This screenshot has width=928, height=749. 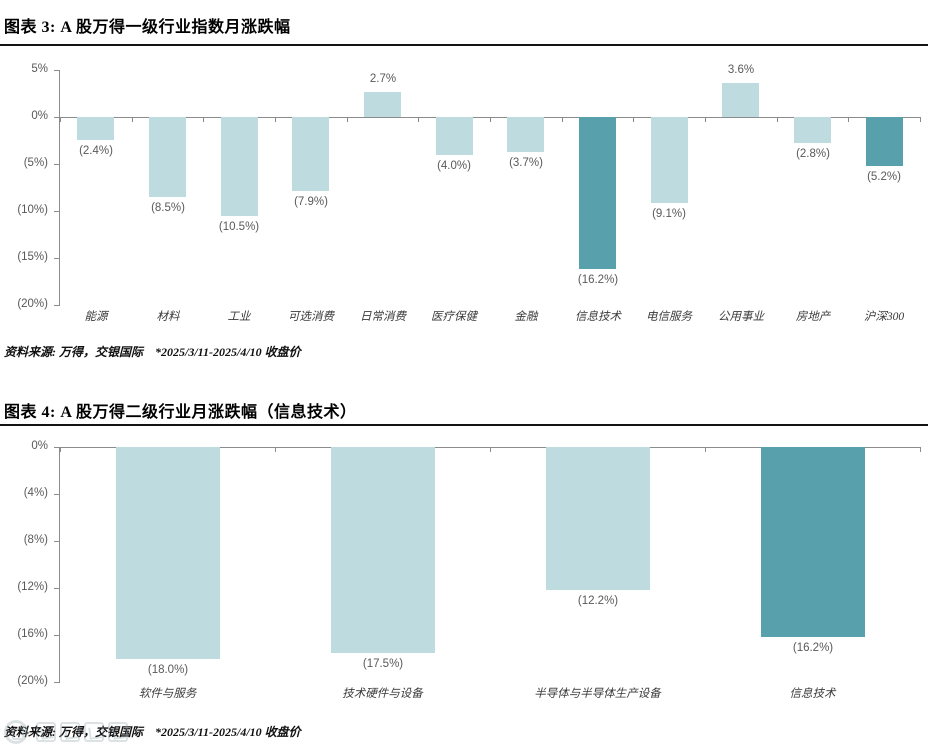 What do you see at coordinates (239, 227) in the screenshot?
I see `bar-value-label: (10.5%)` at bounding box center [239, 227].